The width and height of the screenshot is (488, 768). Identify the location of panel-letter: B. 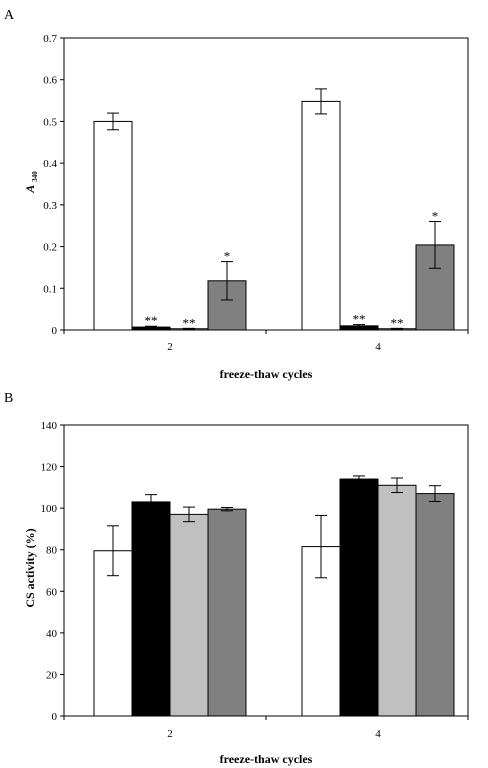
(8, 398).